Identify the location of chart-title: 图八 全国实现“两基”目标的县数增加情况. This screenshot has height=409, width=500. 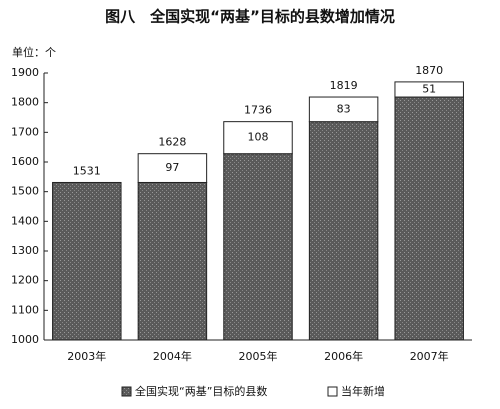
(250, 17).